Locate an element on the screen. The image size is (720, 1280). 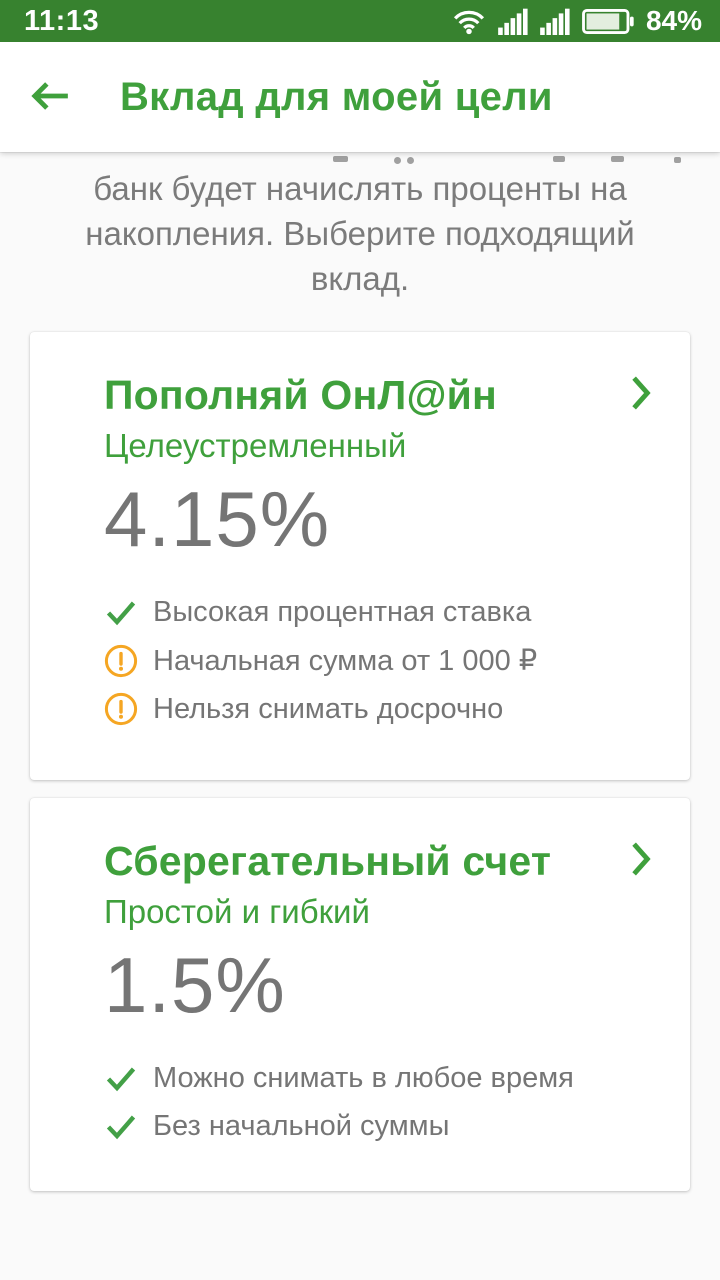
wifi-icon is located at coordinates (469, 21).